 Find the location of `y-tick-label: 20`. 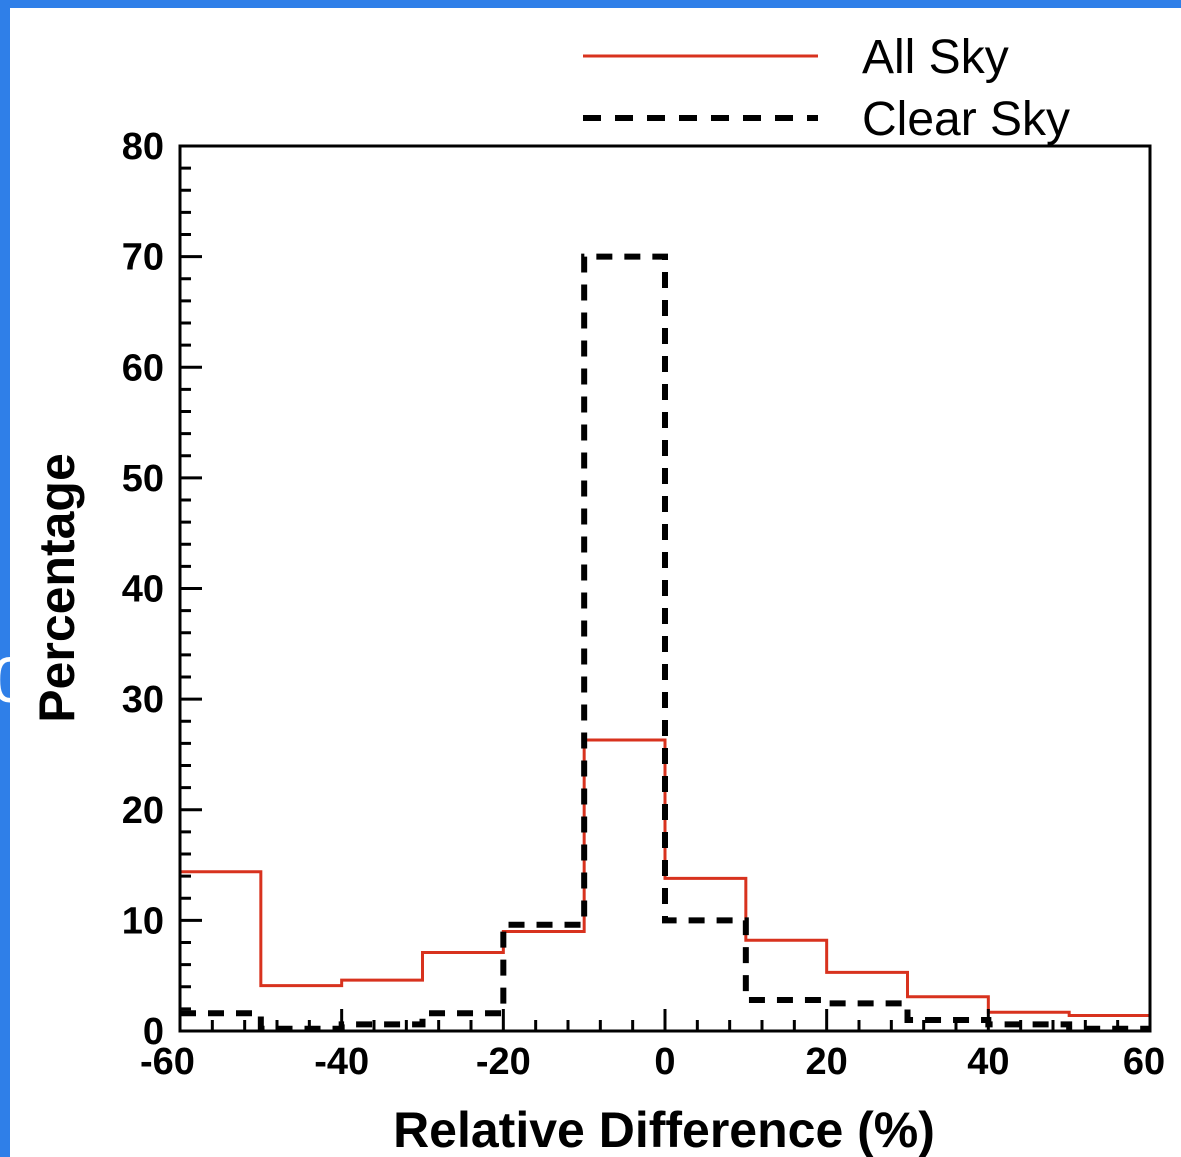

y-tick-label: 20 is located at coordinates (143, 811).